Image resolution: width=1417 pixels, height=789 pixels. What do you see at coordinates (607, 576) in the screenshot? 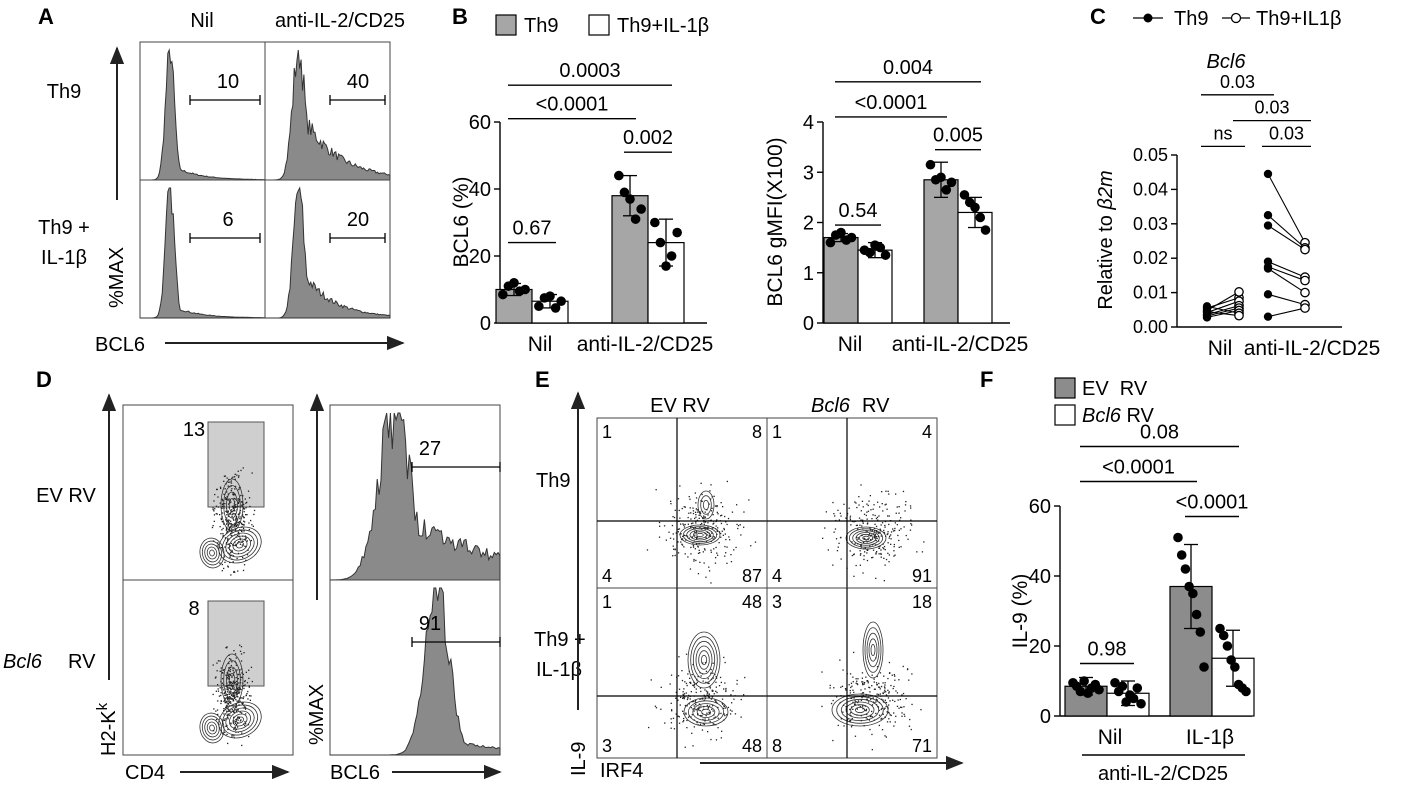
I see `panel-e-quadrant-ll: 4` at bounding box center [607, 576].